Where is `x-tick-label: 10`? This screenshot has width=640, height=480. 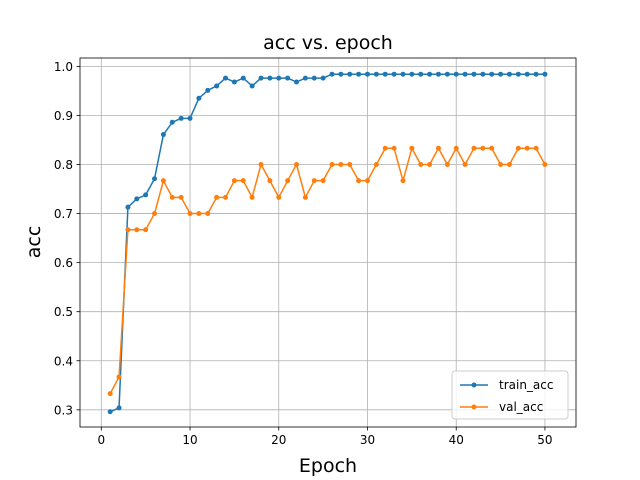 x-tick-label: 10 is located at coordinates (189, 440).